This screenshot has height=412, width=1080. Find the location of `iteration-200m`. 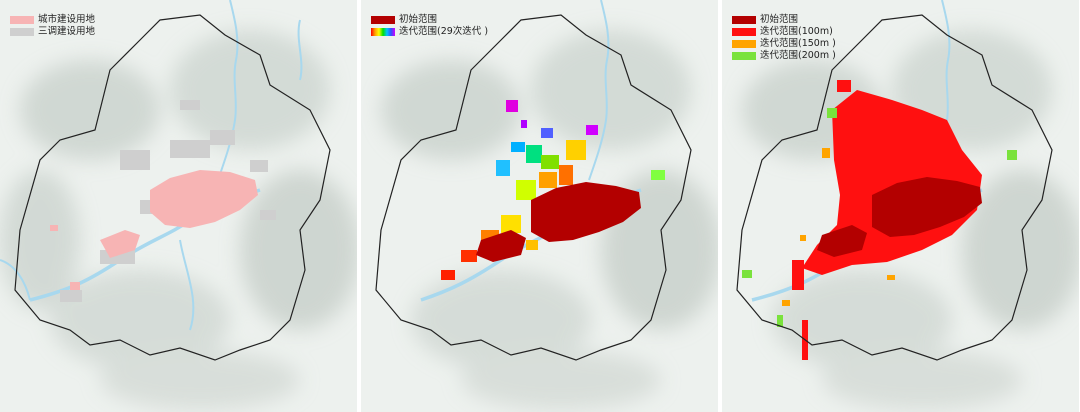

iteration-200m is located at coordinates (879, 217).